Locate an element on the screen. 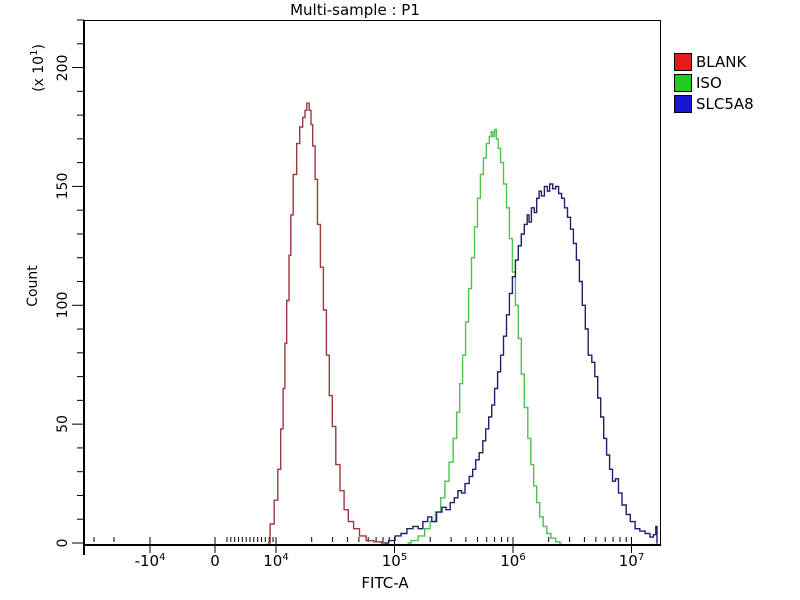 This screenshot has width=800, height=600. histogram-curve-blank is located at coordinates (326, 323).